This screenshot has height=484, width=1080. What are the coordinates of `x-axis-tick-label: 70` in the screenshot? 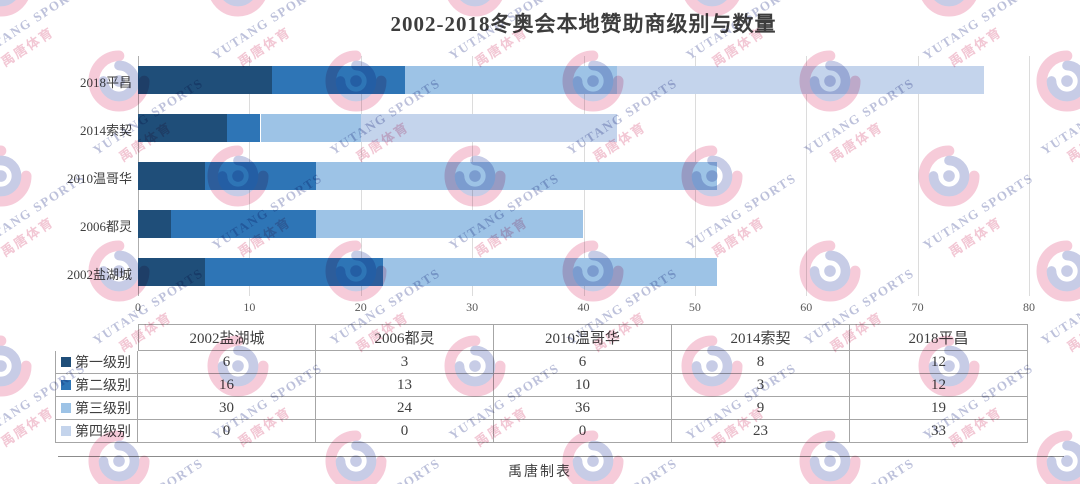 It's located at (917, 307).